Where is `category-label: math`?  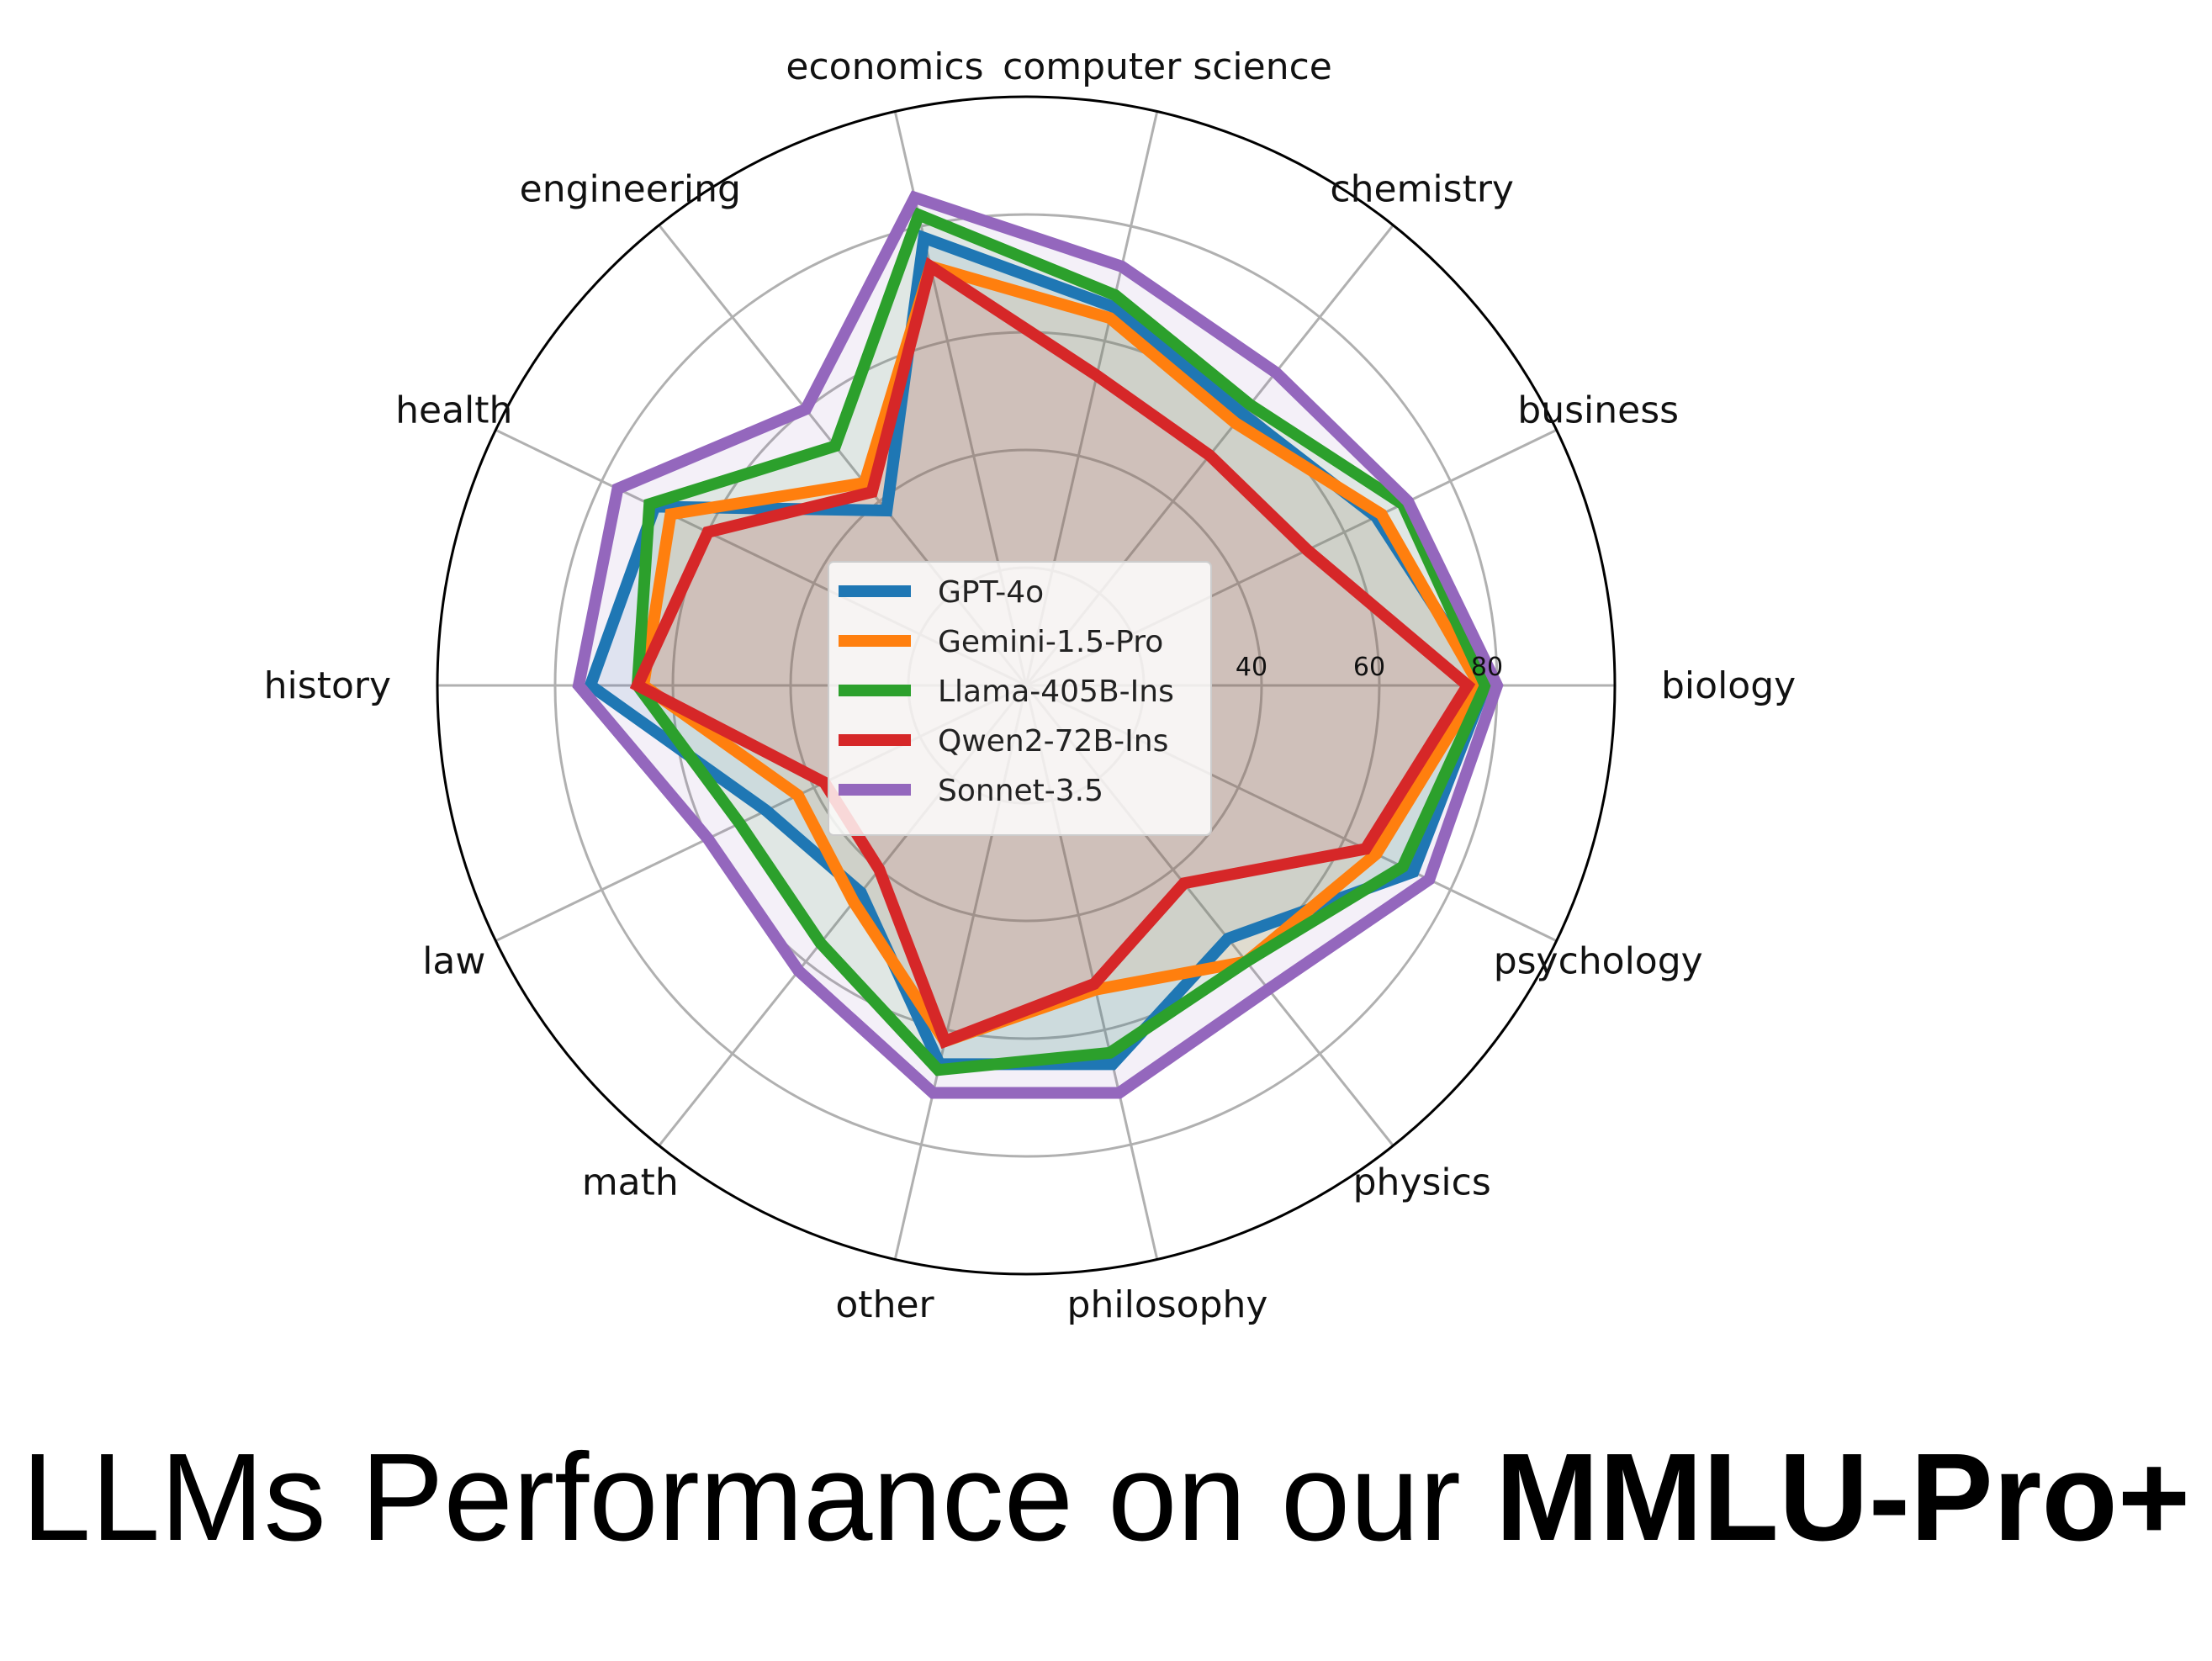 category-label: math is located at coordinates (630, 1182).